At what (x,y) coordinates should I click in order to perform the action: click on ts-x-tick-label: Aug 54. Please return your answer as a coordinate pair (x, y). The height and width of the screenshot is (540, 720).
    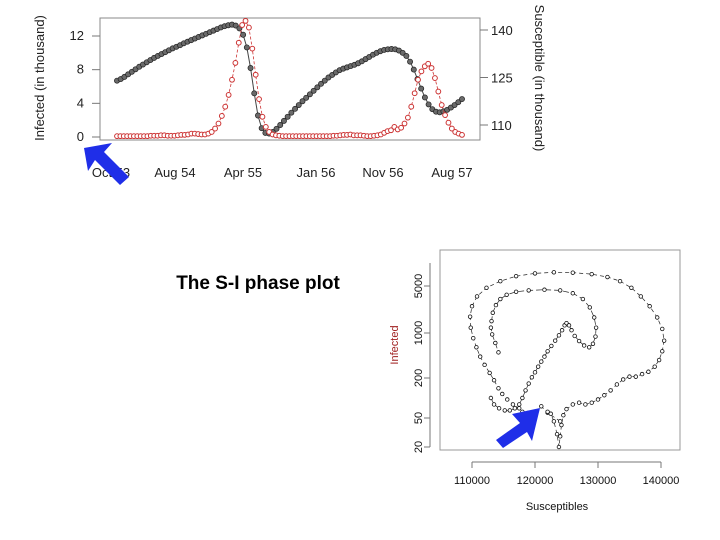
    Looking at the image, I should click on (174, 172).